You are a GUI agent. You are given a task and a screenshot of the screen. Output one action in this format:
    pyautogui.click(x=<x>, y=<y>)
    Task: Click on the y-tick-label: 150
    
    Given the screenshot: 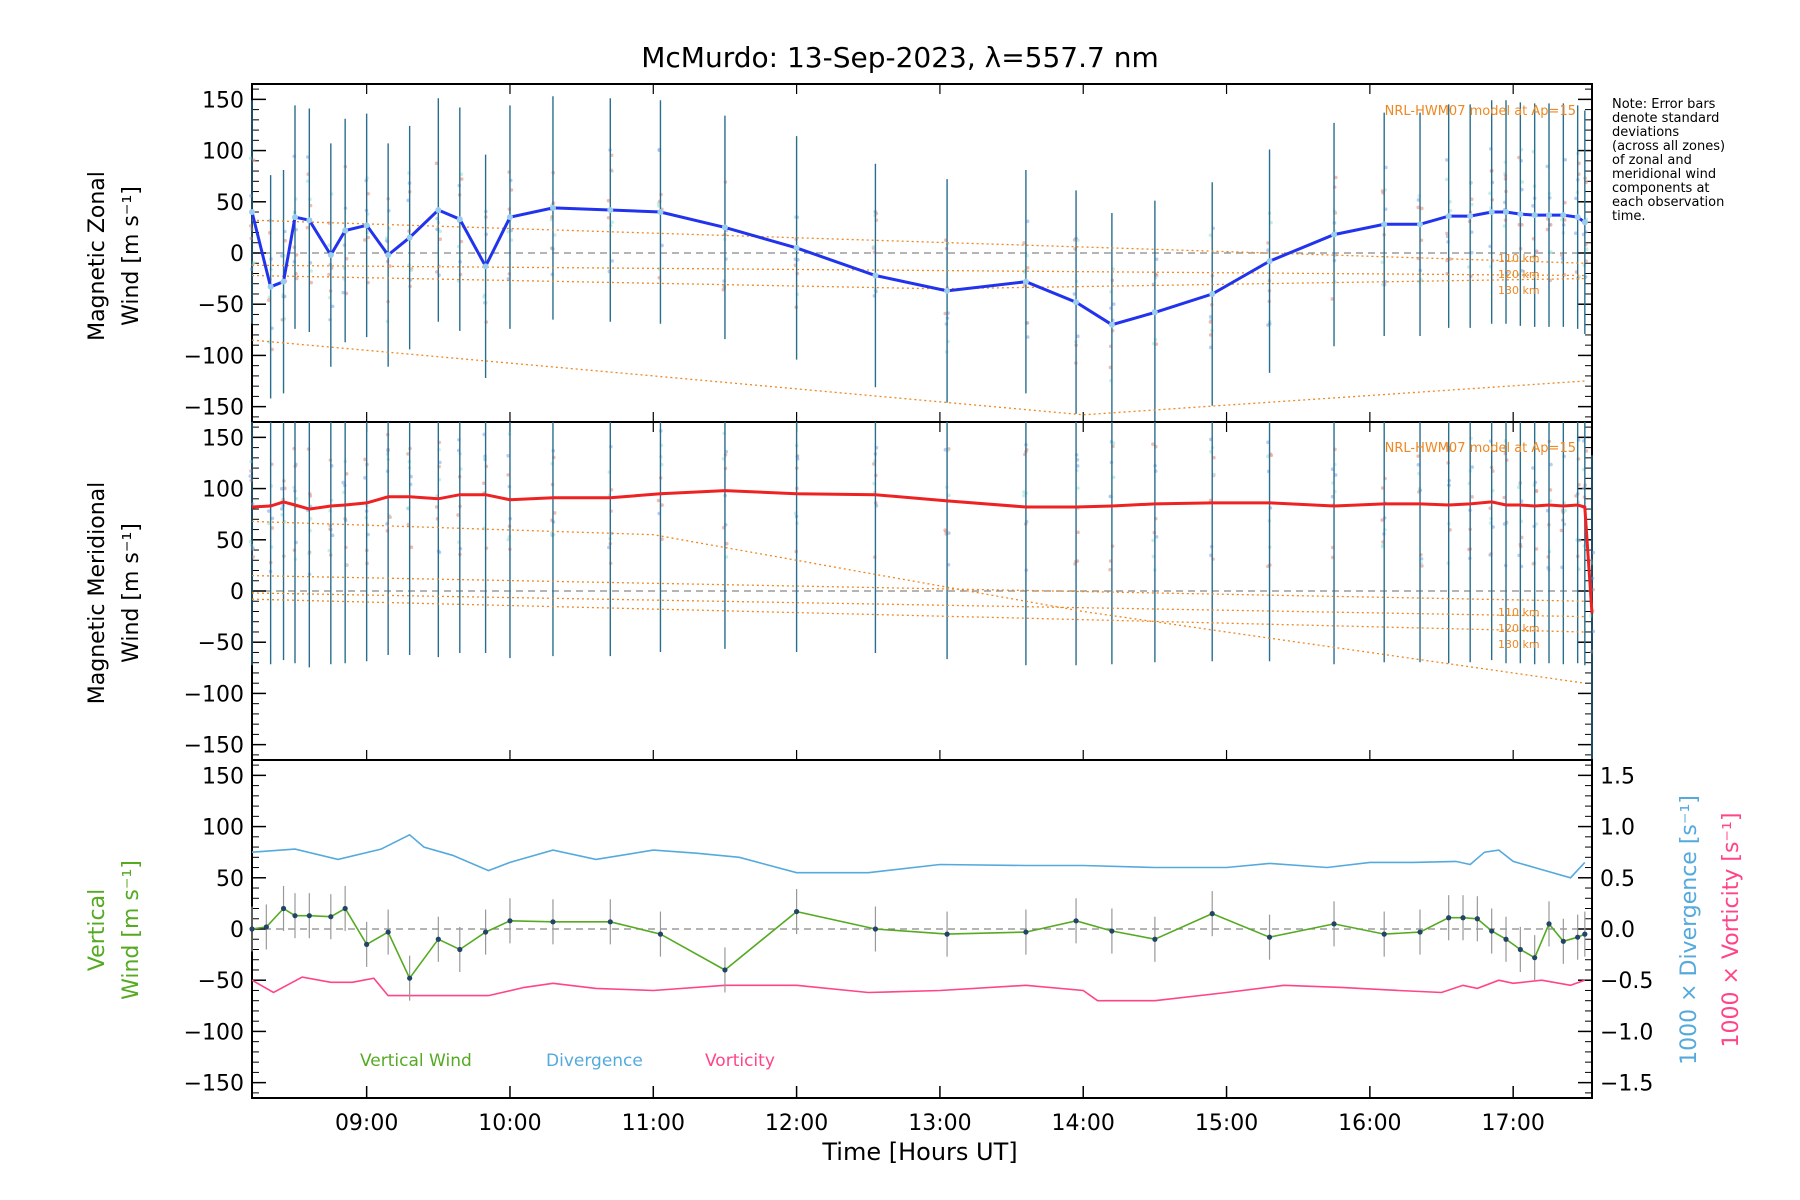 What is the action you would take?
    pyautogui.click(x=223, y=438)
    